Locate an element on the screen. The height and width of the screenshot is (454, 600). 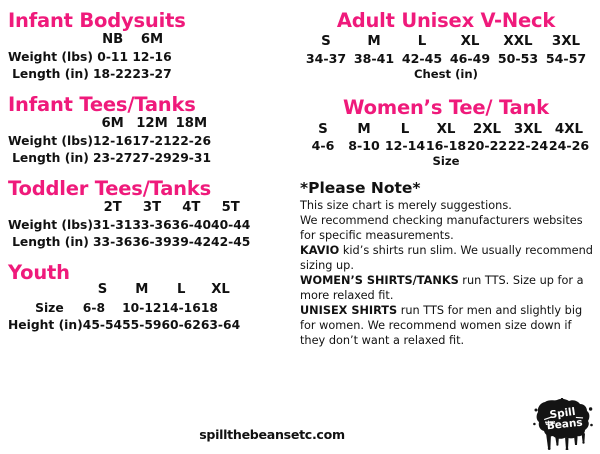
table-header-row: 2T 3T 4T 5T is located at coordinates (129, 208).